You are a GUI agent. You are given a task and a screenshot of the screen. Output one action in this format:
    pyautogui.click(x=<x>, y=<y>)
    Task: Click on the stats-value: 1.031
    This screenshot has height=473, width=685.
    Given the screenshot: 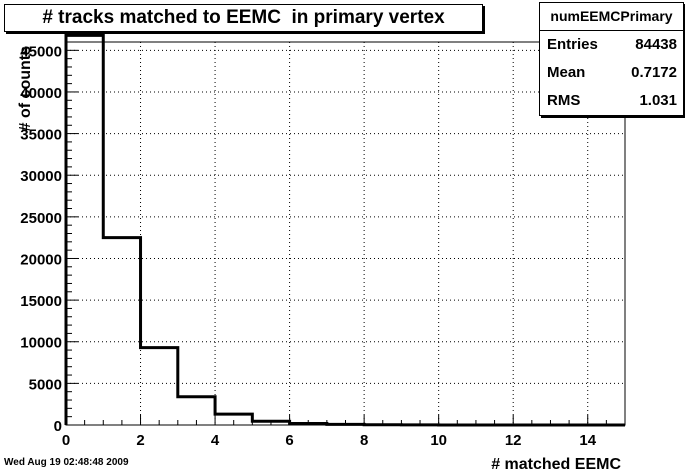 What is the action you would take?
    pyautogui.click(x=658, y=100)
    